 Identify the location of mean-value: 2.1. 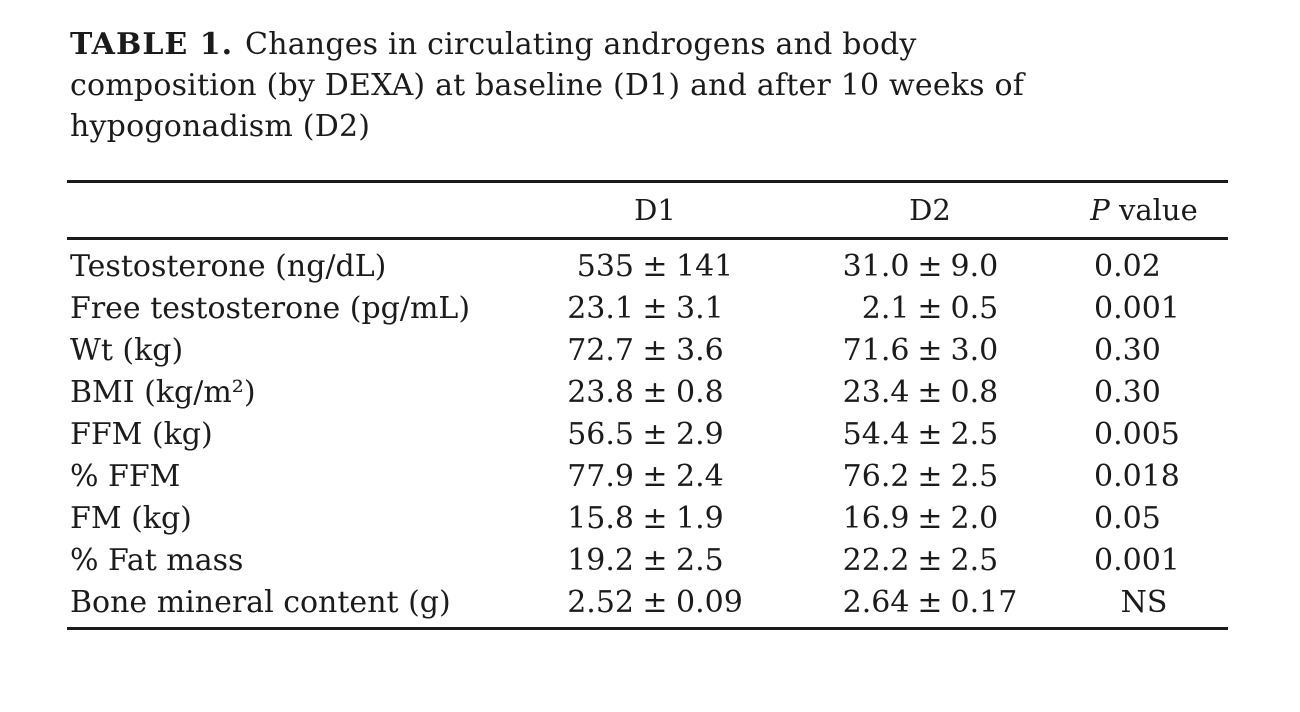
(885, 308).